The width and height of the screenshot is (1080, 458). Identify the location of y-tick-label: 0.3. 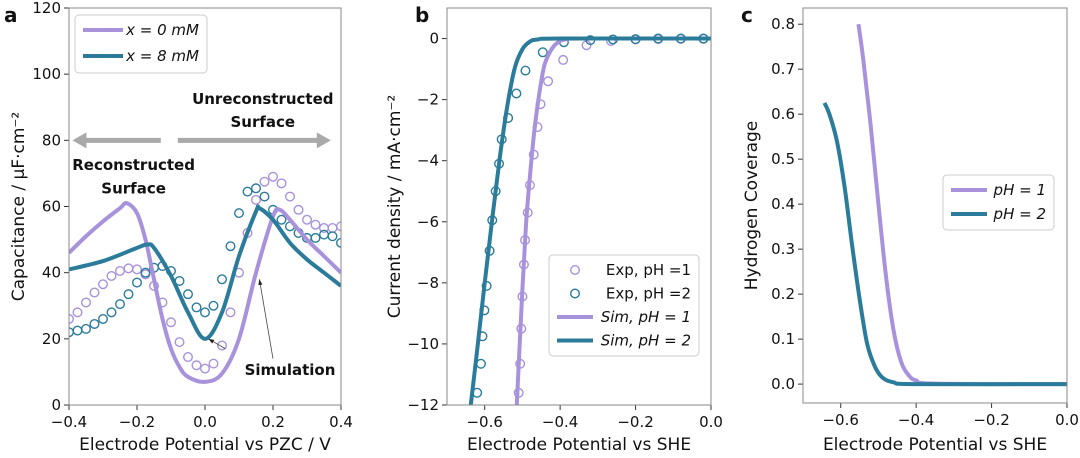
(783, 249).